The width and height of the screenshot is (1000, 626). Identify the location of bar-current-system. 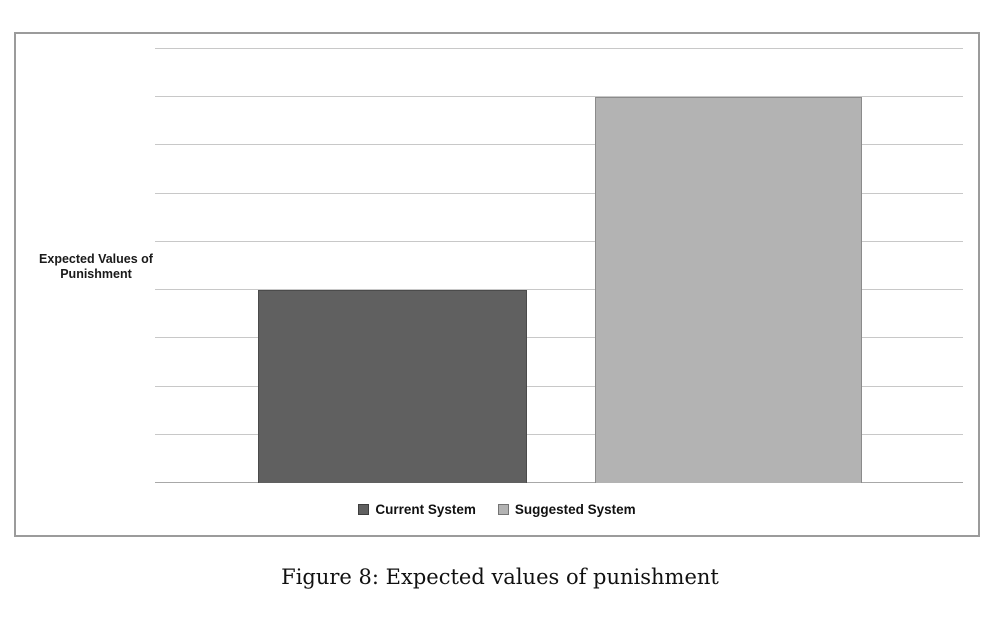
(392, 386).